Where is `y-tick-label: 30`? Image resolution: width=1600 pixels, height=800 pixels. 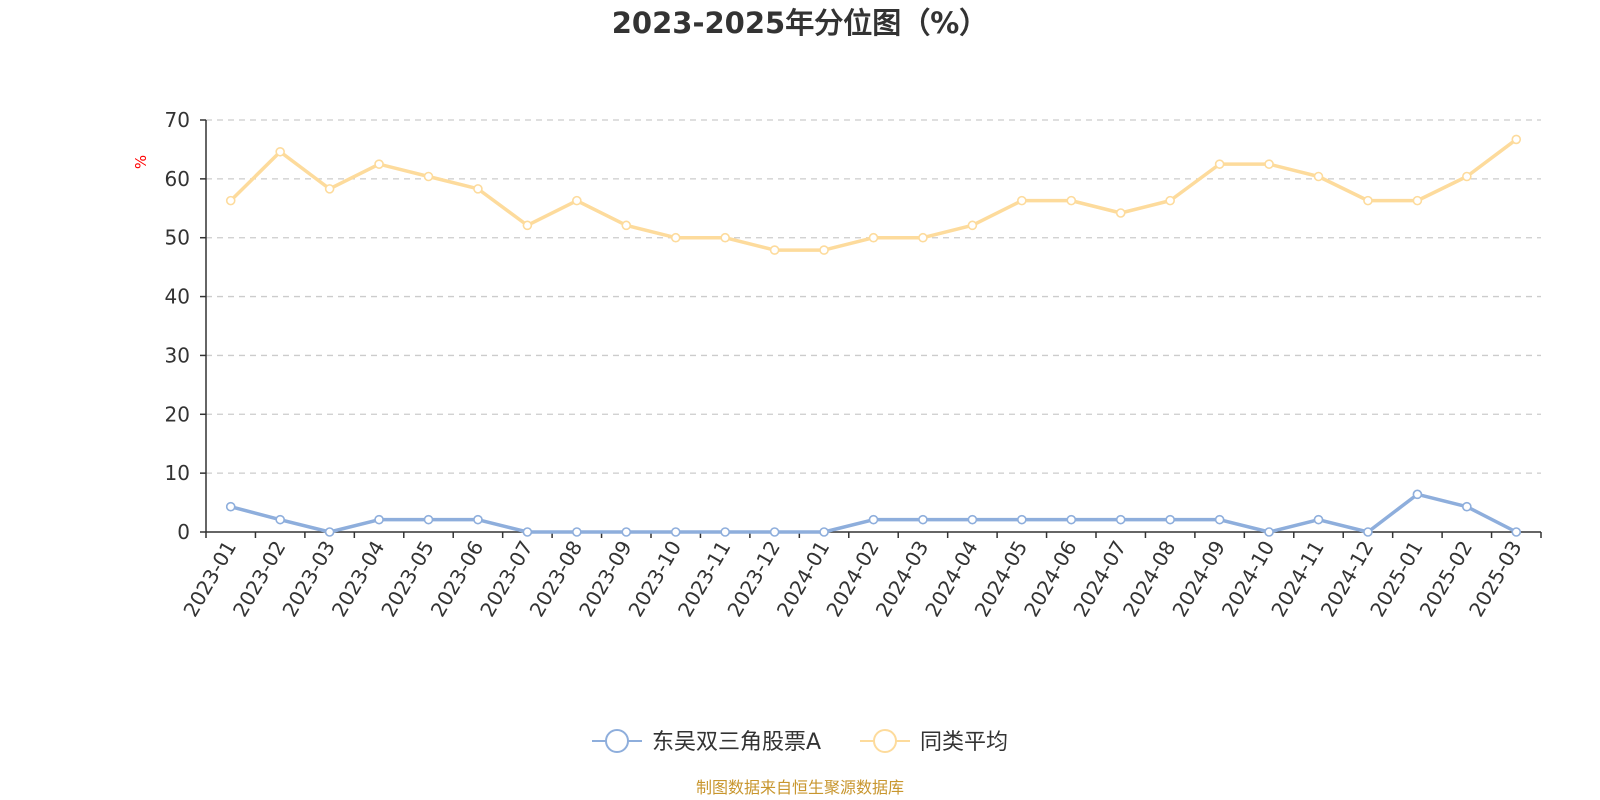
y-tick-label: 30 is located at coordinates (177, 355).